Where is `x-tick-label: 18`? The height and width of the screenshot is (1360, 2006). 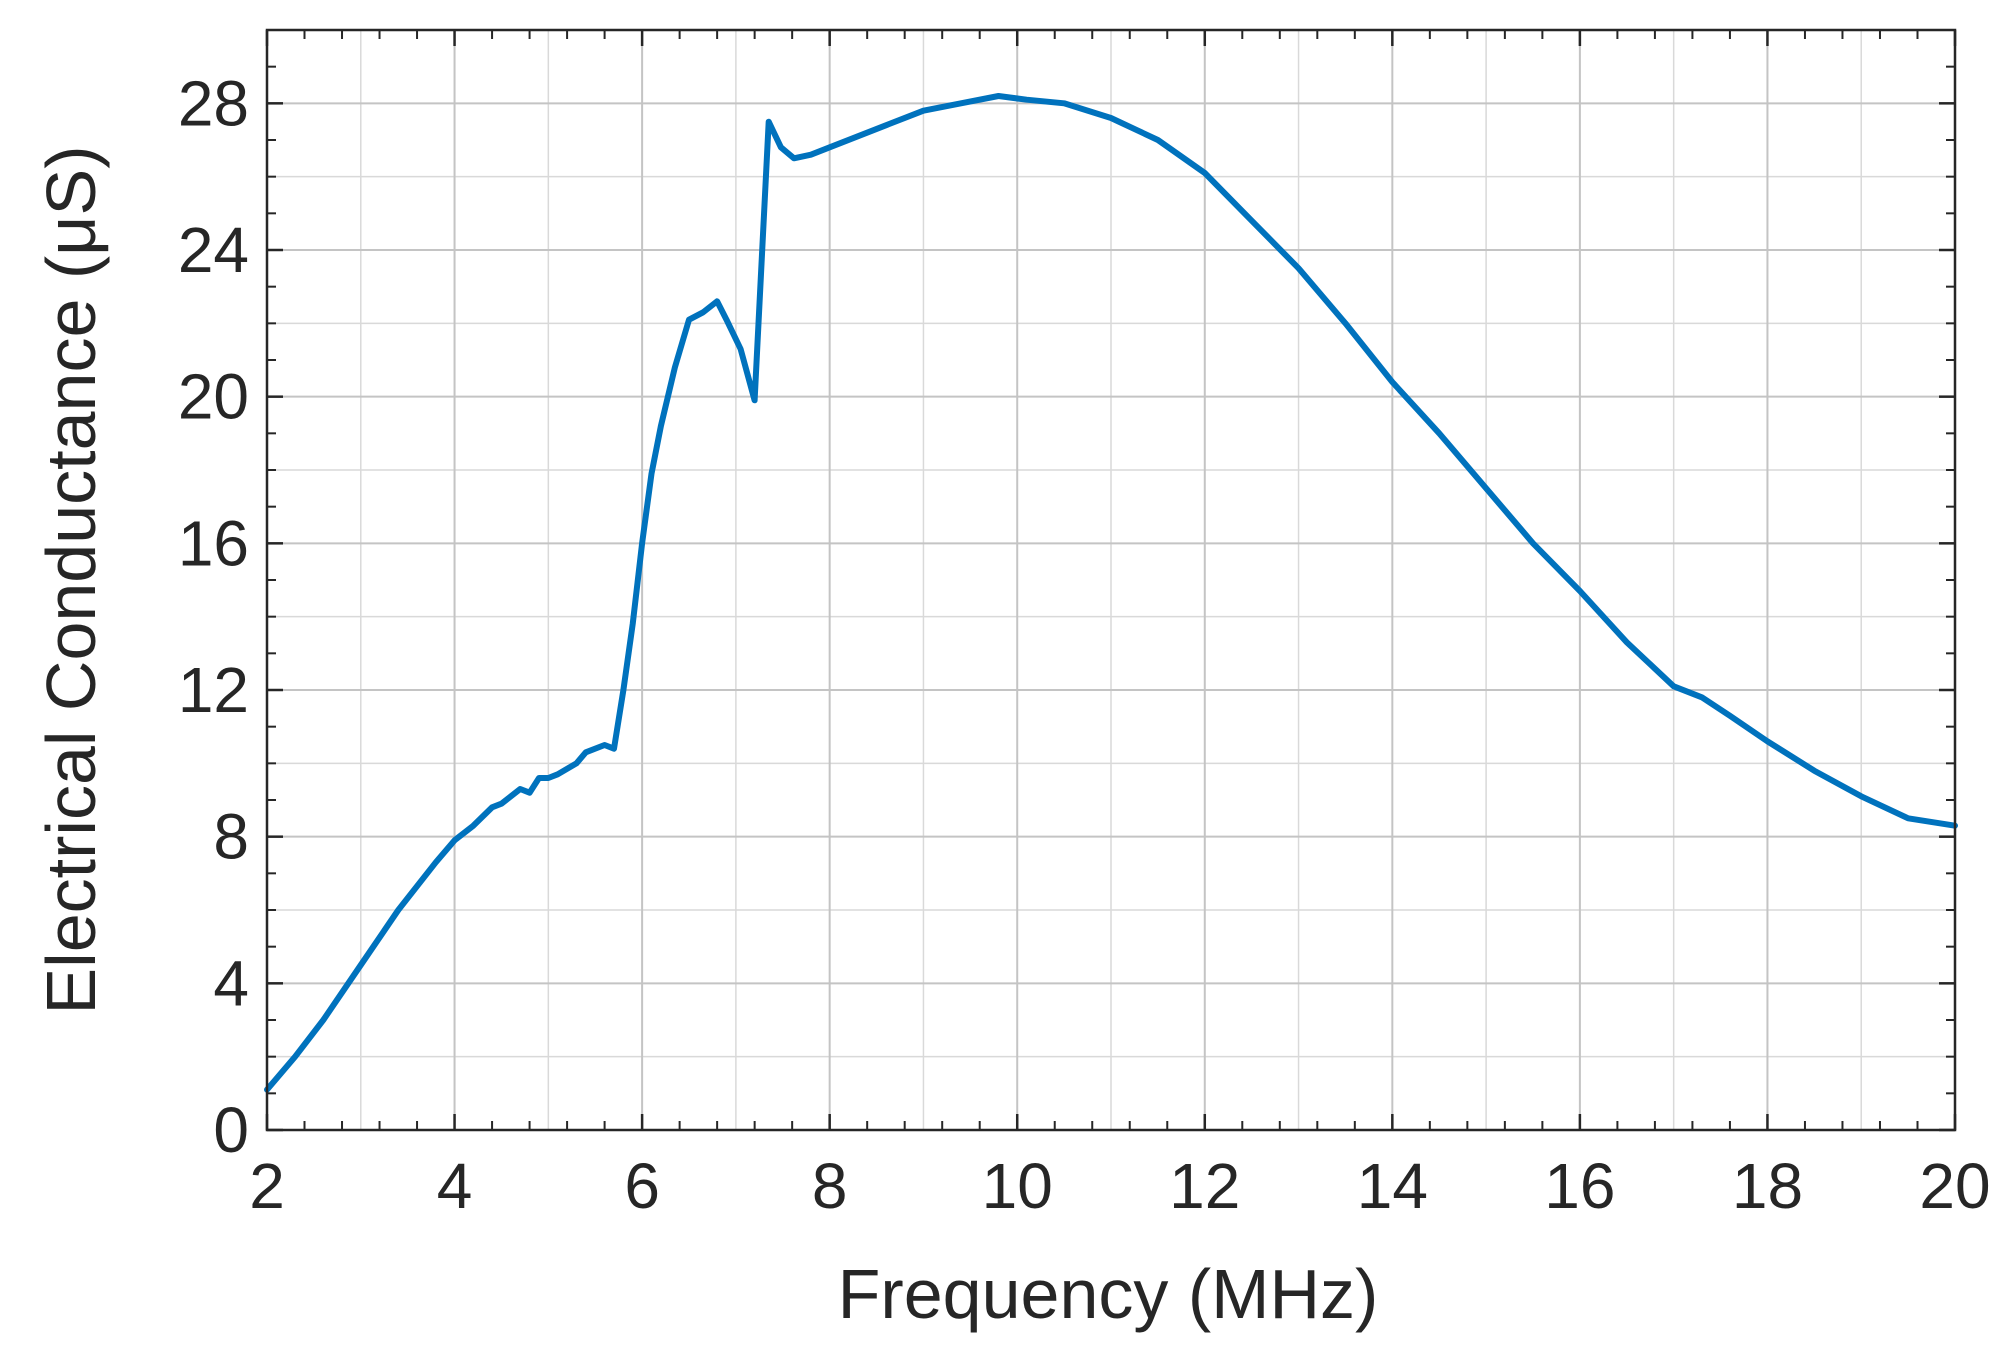
x-tick-label: 18 is located at coordinates (1767, 1186).